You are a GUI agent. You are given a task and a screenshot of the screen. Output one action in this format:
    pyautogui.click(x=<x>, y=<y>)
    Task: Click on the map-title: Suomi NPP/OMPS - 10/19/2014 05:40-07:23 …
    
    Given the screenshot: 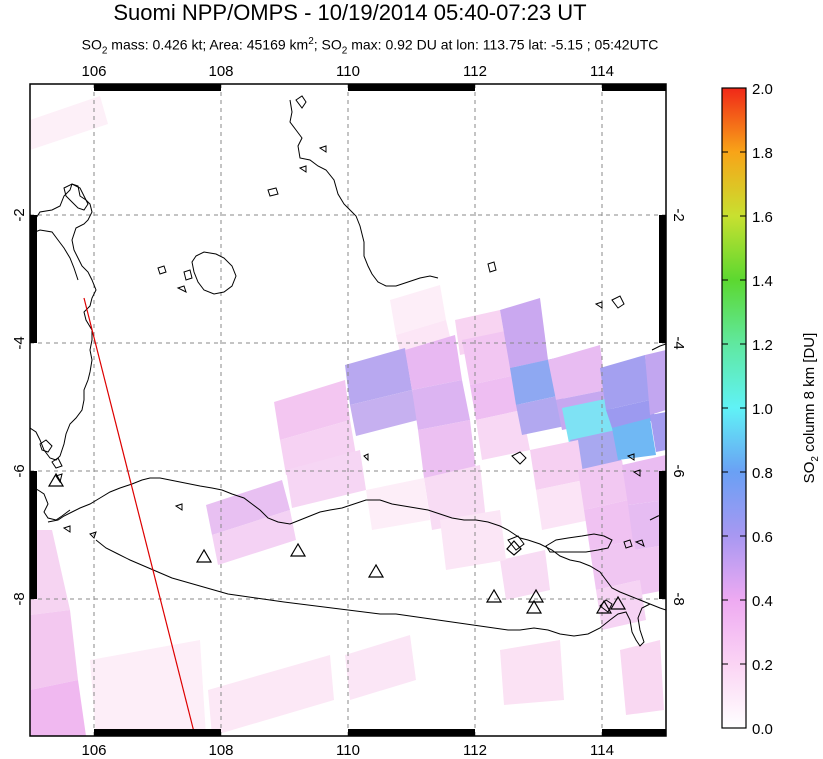 What is the action you would take?
    pyautogui.click(x=350, y=12)
    